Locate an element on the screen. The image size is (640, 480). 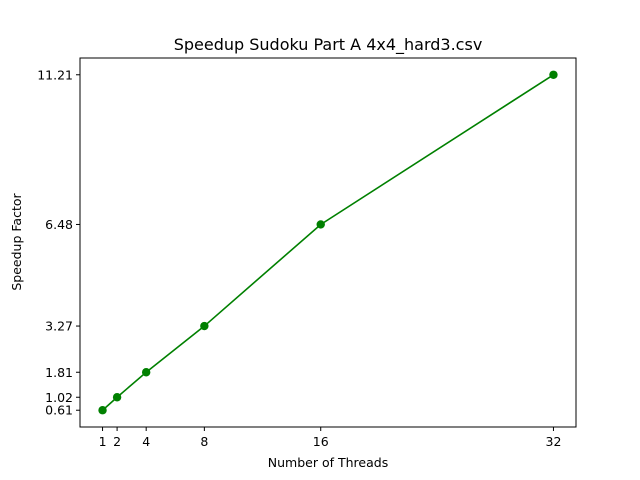
y-tick-label-6.48: 6.48 is located at coordinates (59, 224).